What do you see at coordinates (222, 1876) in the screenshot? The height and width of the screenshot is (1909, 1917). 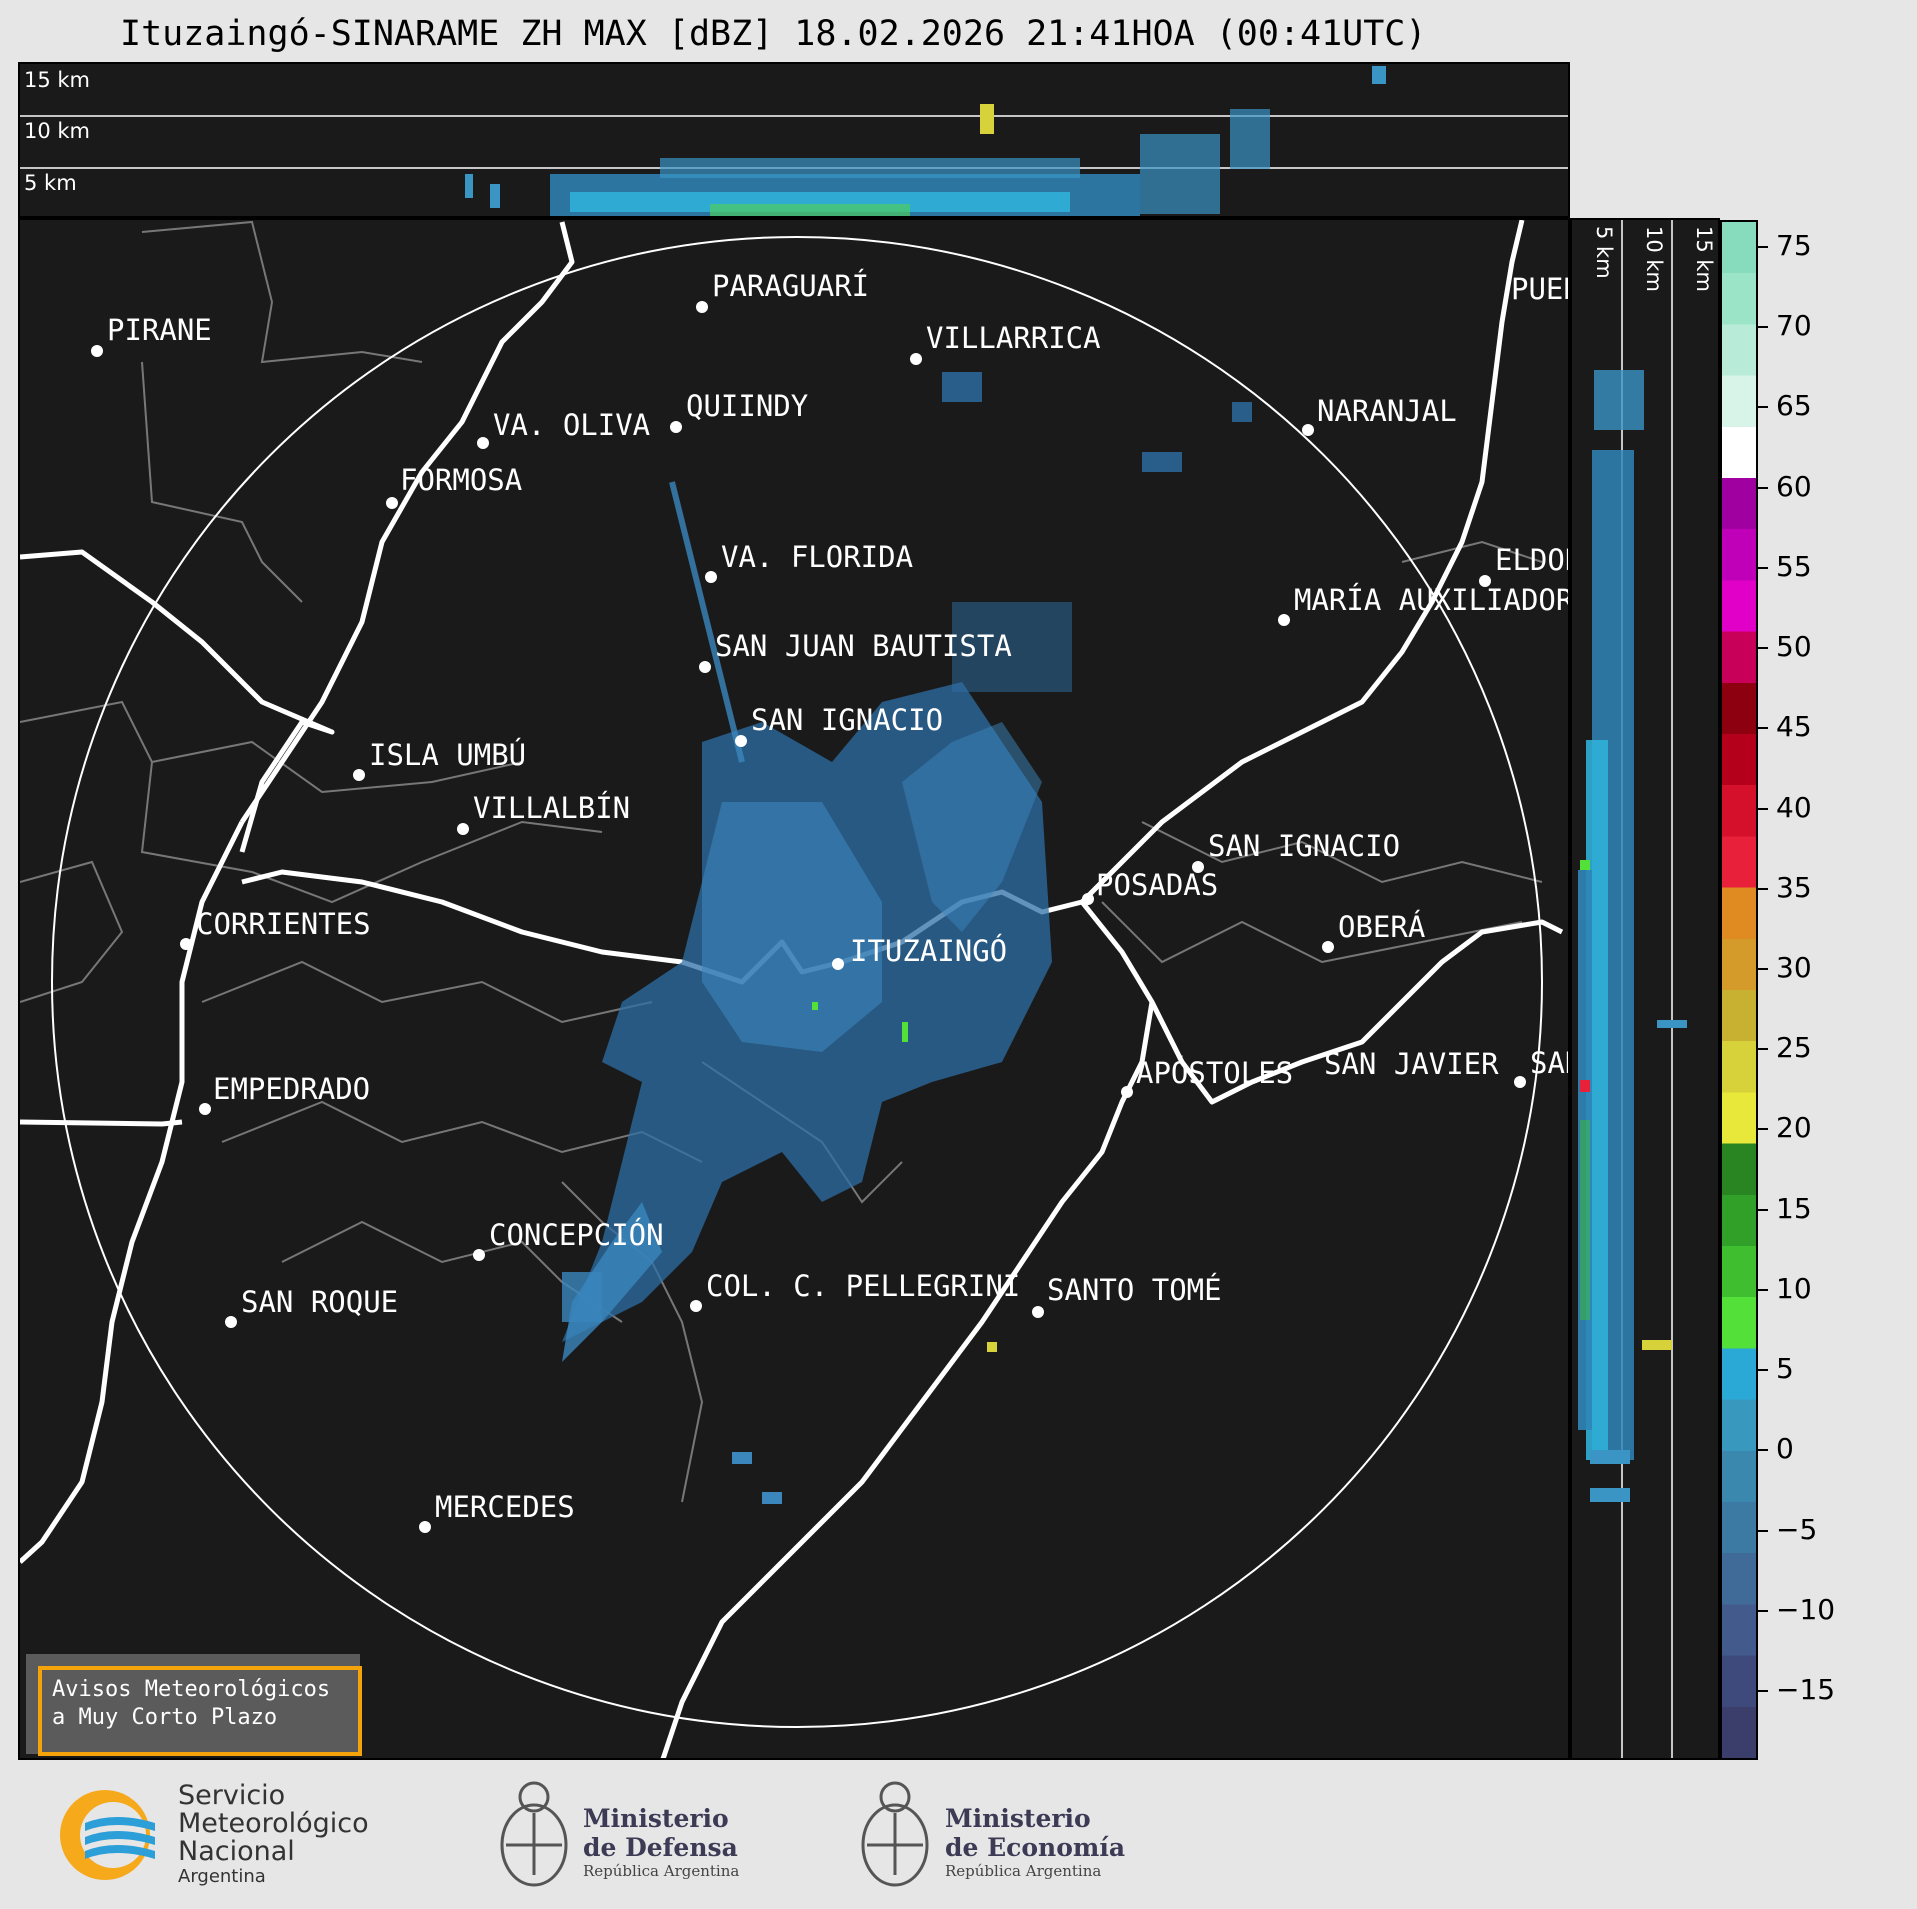 I see `smn-line-4: Argentina` at bounding box center [222, 1876].